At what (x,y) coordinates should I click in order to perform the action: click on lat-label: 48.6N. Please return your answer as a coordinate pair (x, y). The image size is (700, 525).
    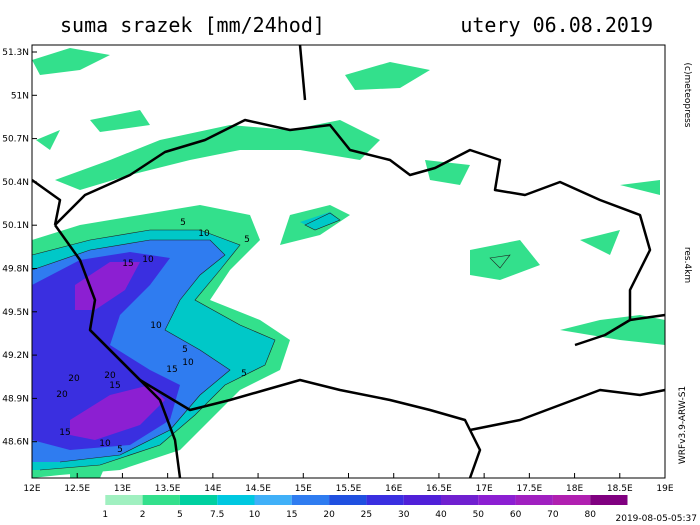
    Looking at the image, I should click on (15, 443).